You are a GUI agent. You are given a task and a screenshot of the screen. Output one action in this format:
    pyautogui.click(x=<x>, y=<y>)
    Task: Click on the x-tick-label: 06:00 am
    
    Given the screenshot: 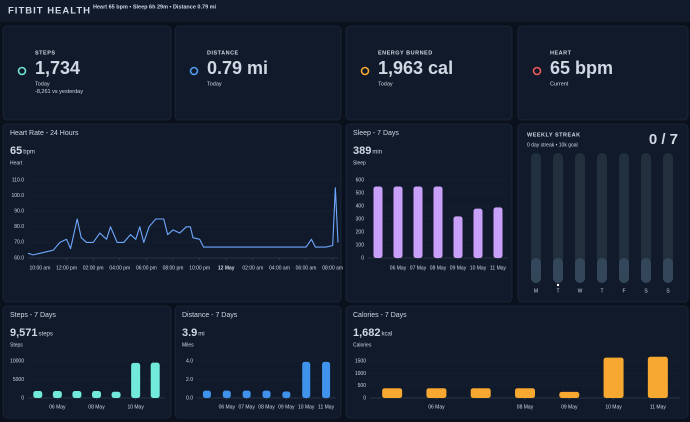 What is the action you would take?
    pyautogui.click(x=306, y=268)
    